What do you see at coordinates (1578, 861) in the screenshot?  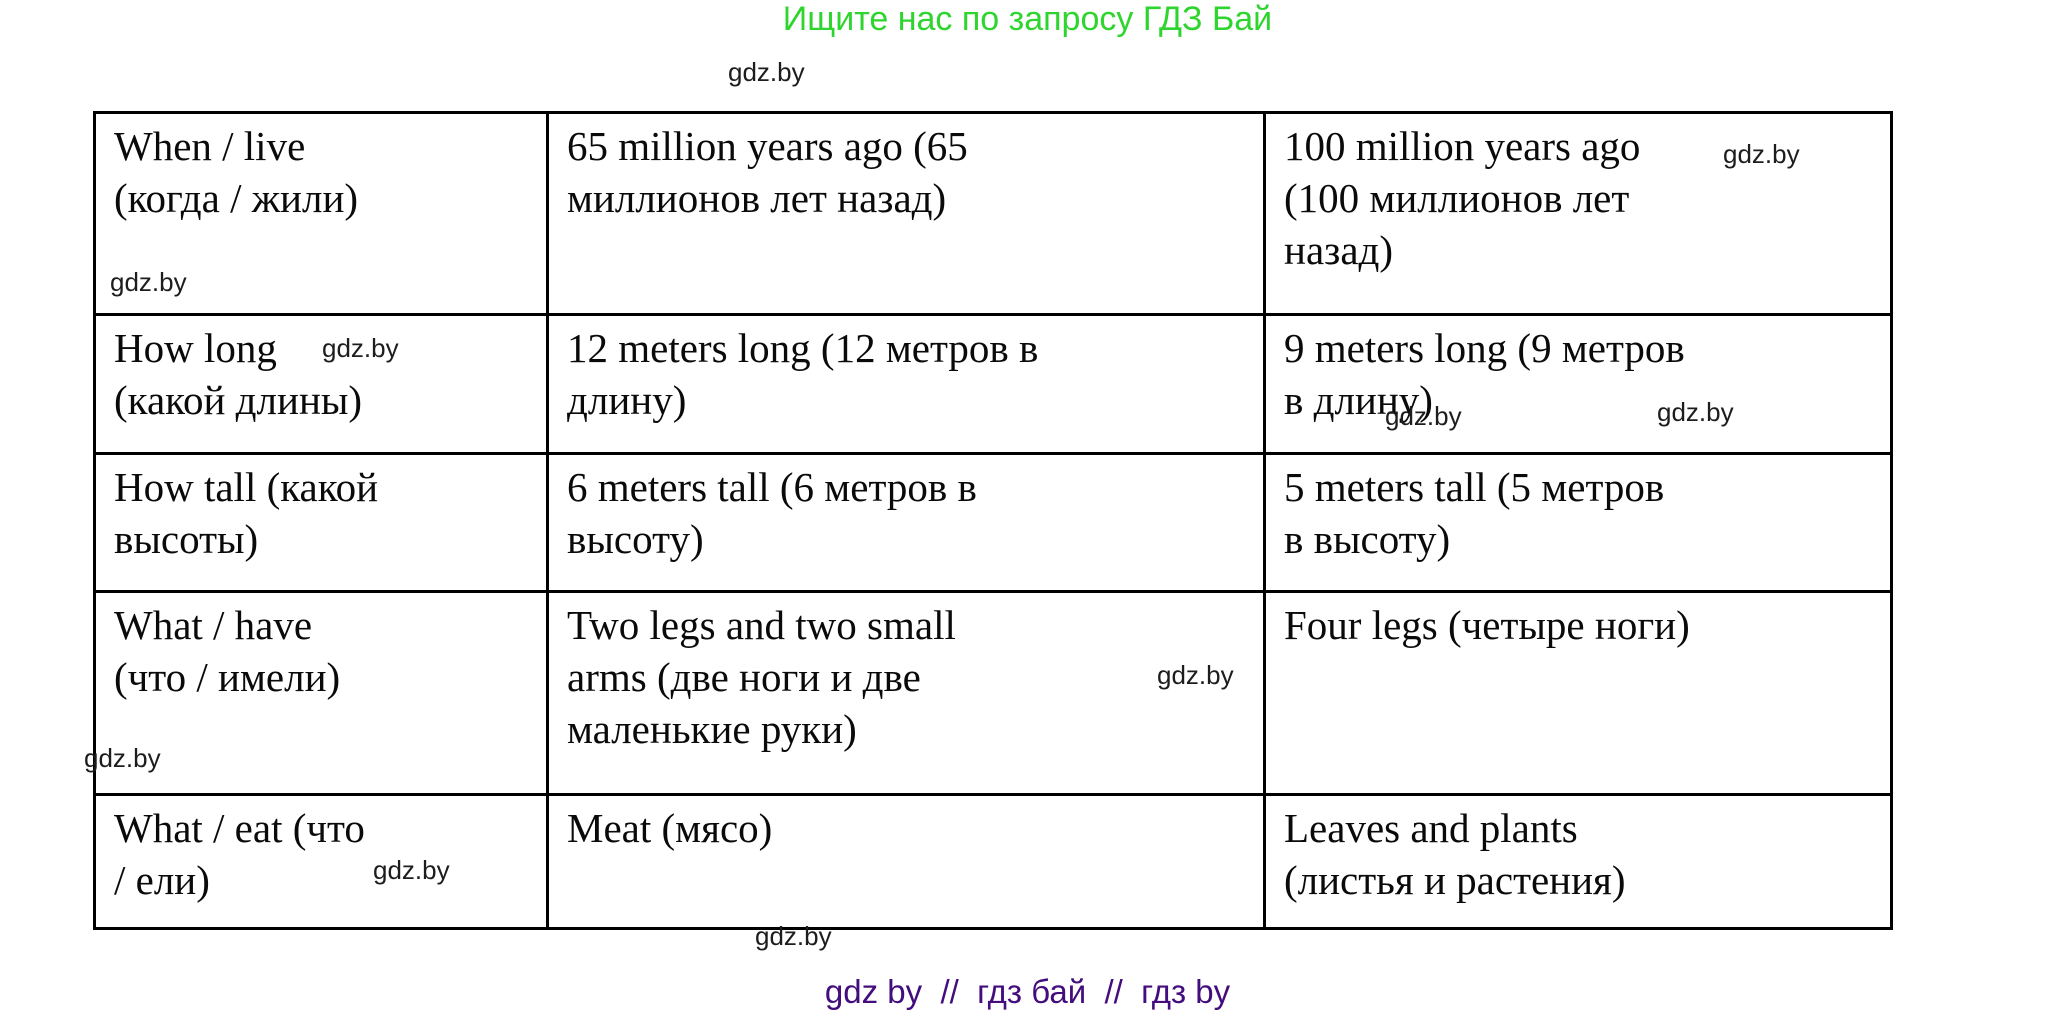 I see `answer-b-cell: Leaves and plants (листья и растения)` at bounding box center [1578, 861].